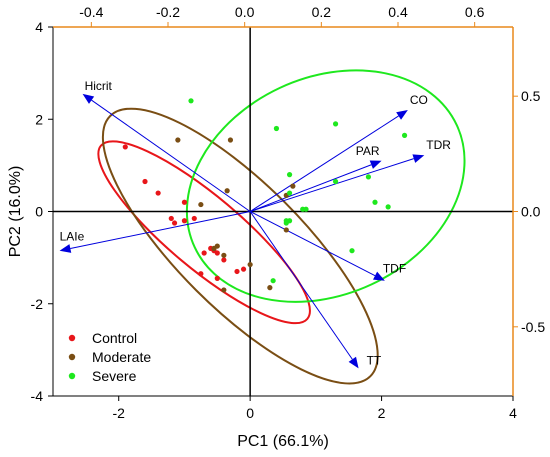 This screenshot has width=550, height=457. What do you see at coordinates (531, 96) in the screenshot?
I see `right-tick-label: 0.5` at bounding box center [531, 96].